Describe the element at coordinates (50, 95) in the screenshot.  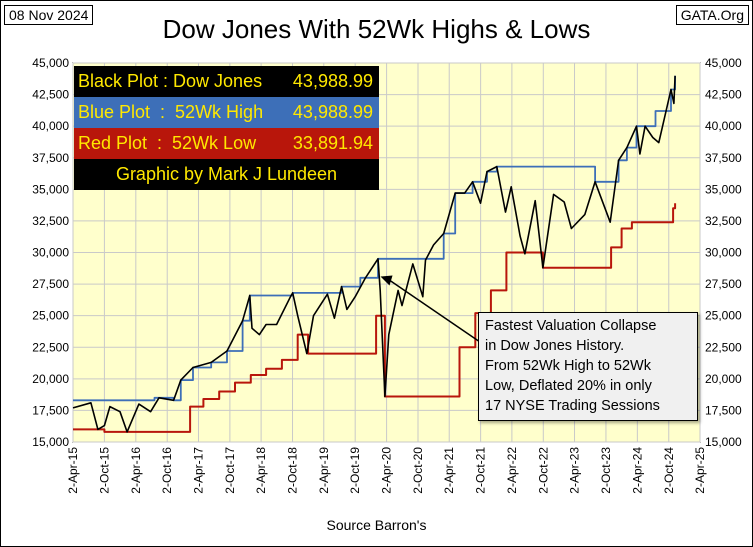
I see `y-tick-label-left: 42,500` at that location.